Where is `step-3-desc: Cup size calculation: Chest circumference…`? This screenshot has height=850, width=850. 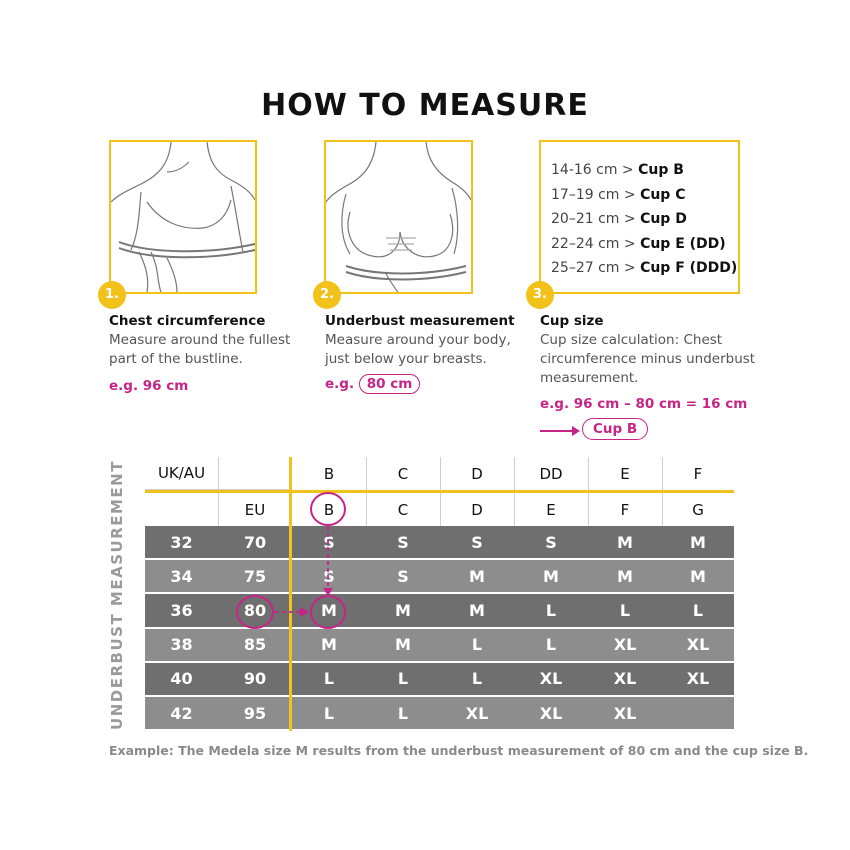
step-3-desc: Cup size calculation: Chest circumference… is located at coordinates (648, 359).